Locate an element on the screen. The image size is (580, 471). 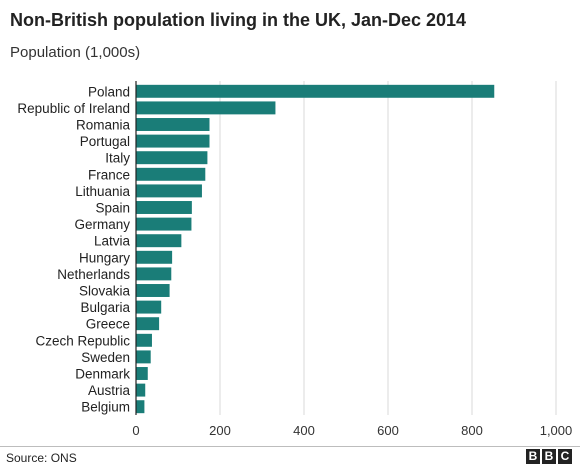
category-label: Belgium is located at coordinates (105, 407).